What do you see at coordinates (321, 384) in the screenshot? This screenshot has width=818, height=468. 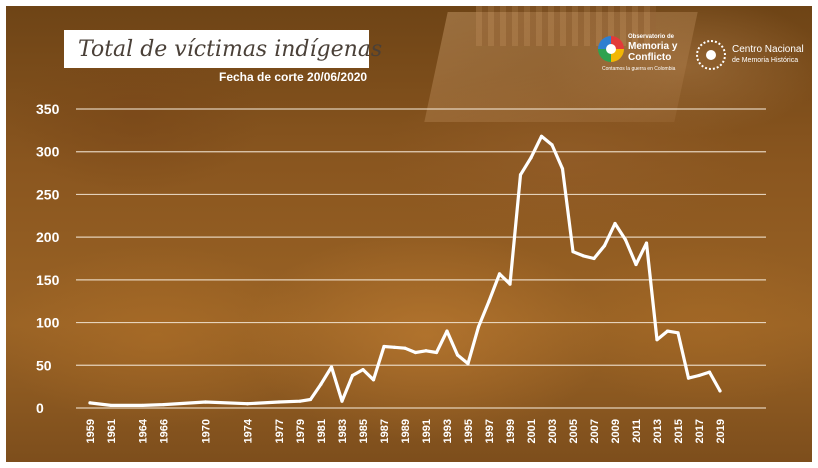 I see `data-point-1981` at bounding box center [321, 384].